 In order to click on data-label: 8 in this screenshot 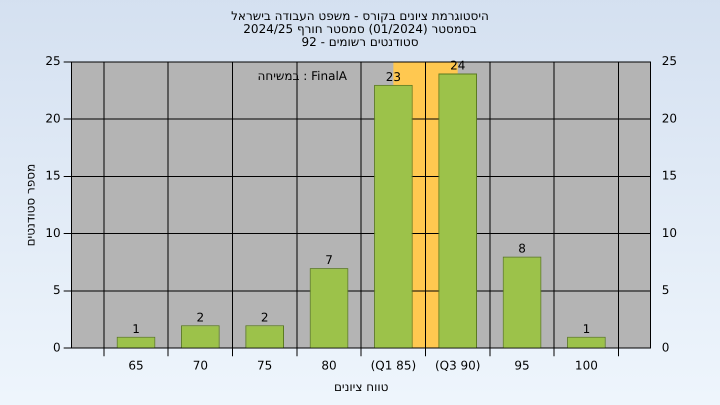, I will do `click(522, 249)`.